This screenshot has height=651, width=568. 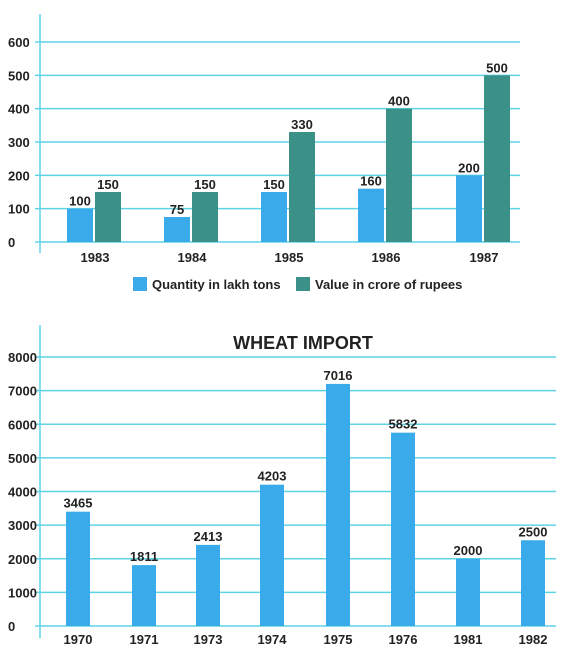 I want to click on y-tick-label: 5000, so click(x=22, y=458).